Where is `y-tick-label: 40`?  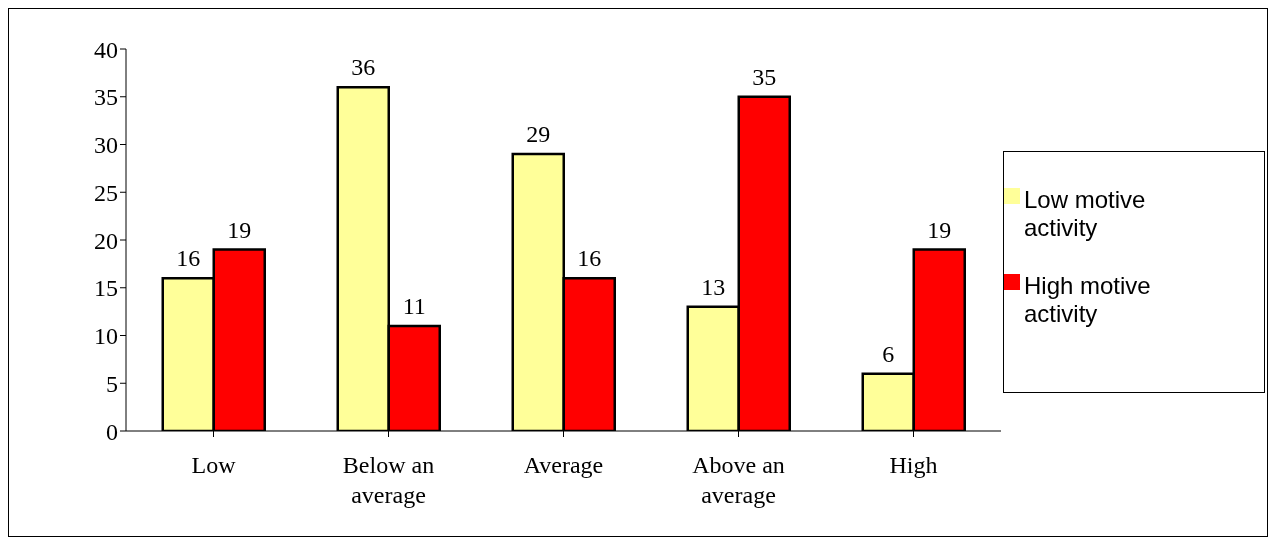
y-tick-label: 40 is located at coordinates (106, 49).